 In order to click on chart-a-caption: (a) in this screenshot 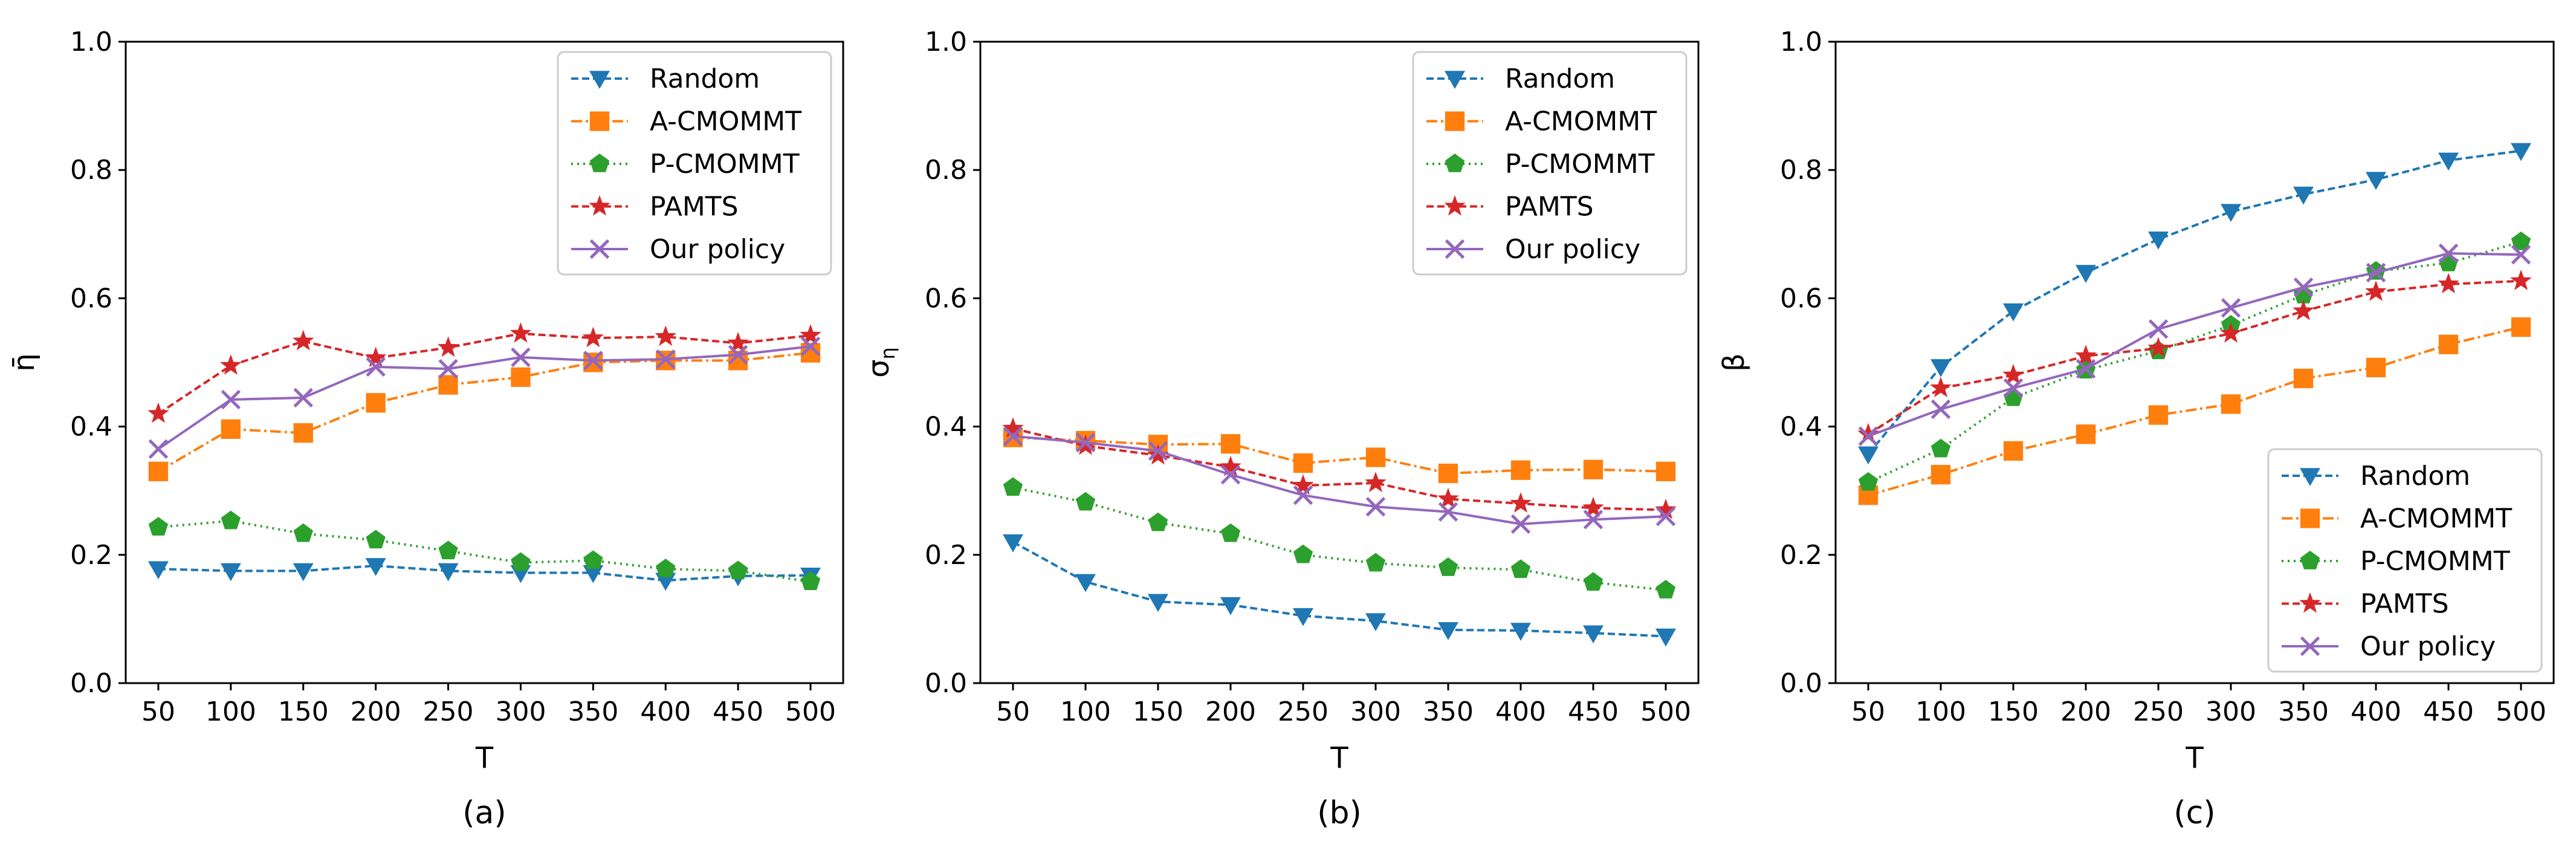, I will do `click(484, 813)`.